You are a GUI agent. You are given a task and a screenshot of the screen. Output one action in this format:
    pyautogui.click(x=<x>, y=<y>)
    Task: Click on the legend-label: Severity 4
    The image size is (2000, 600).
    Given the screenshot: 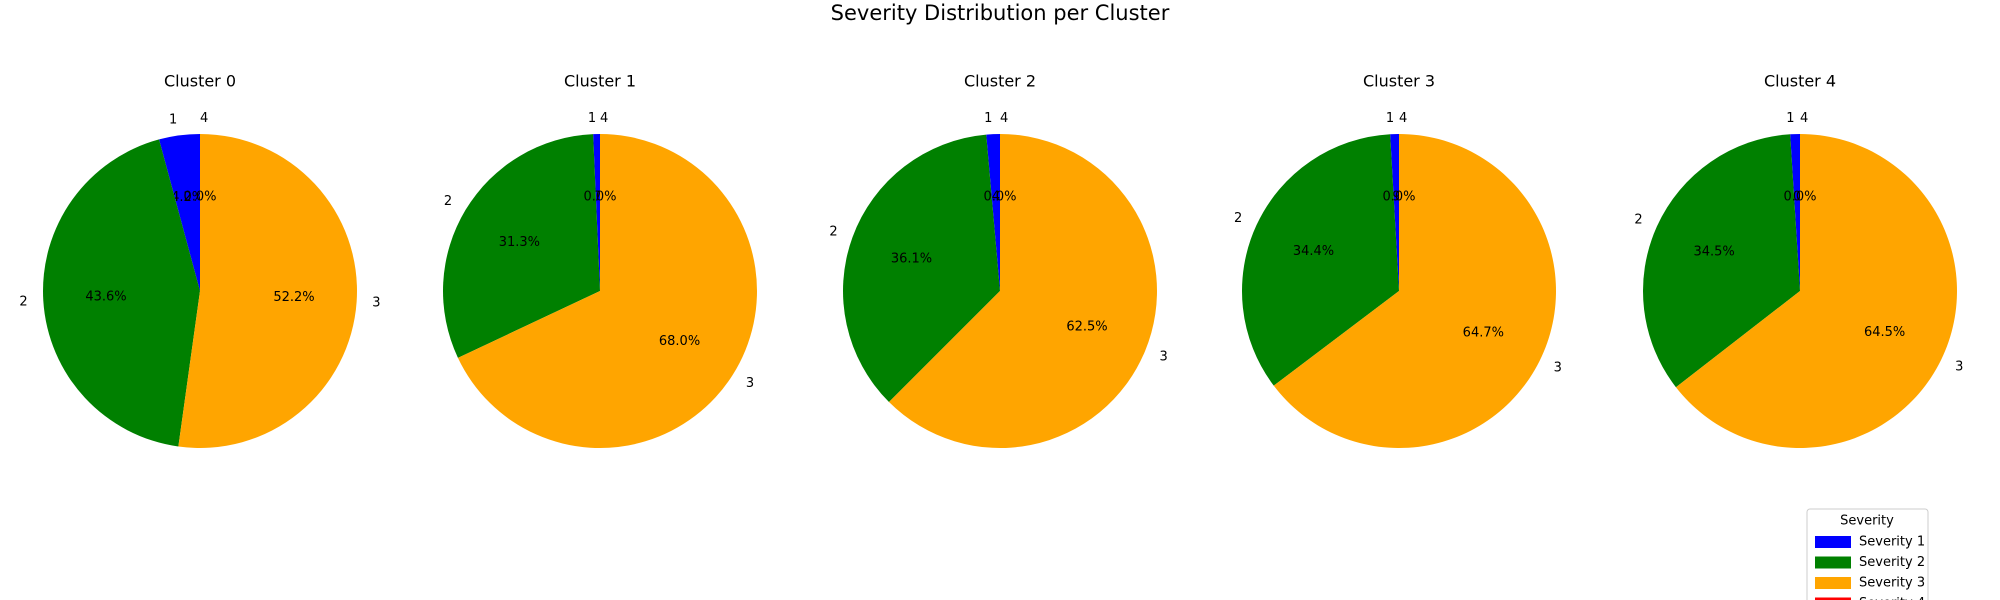 What is the action you would take?
    pyautogui.click(x=1892, y=598)
    